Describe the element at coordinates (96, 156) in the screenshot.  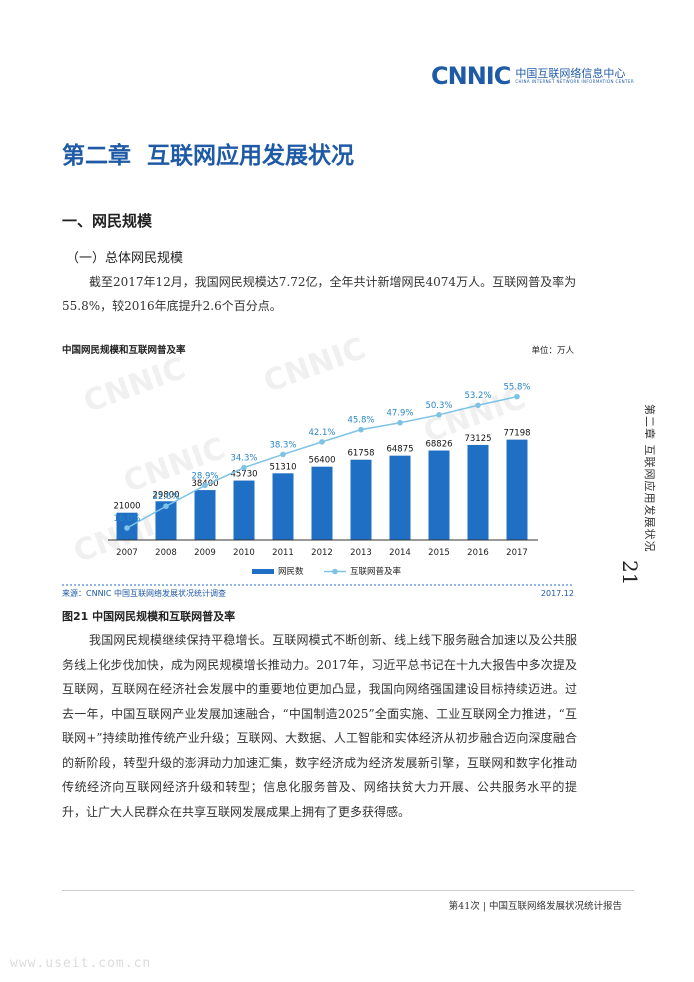
I see `chapter-number: 第二章` at that location.